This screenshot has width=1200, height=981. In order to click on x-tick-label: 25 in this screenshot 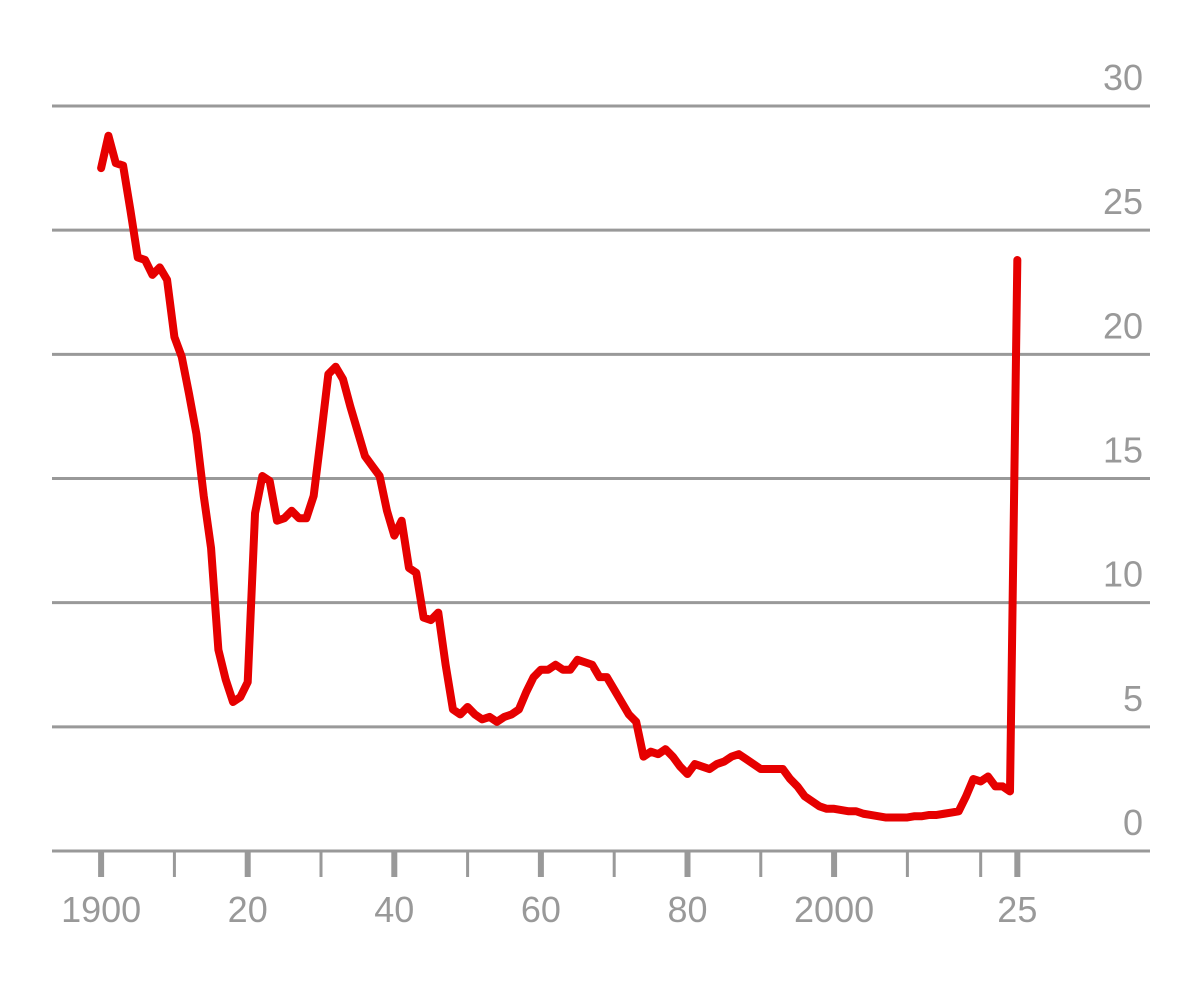, I will do `click(1017, 909)`.